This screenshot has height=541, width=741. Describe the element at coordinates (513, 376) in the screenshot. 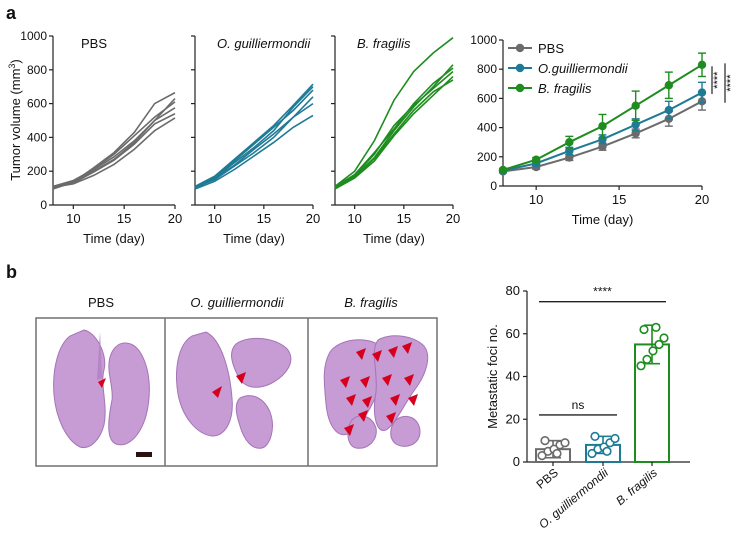

I see `y-tick-label: 40` at that location.